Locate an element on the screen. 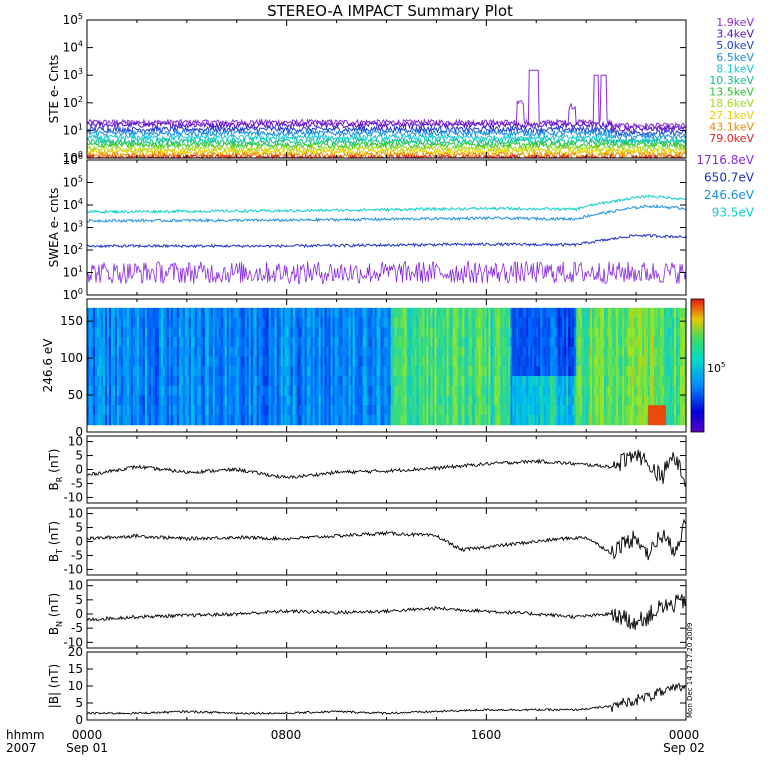  legend-entry: 8.1keV is located at coordinates (735, 68).